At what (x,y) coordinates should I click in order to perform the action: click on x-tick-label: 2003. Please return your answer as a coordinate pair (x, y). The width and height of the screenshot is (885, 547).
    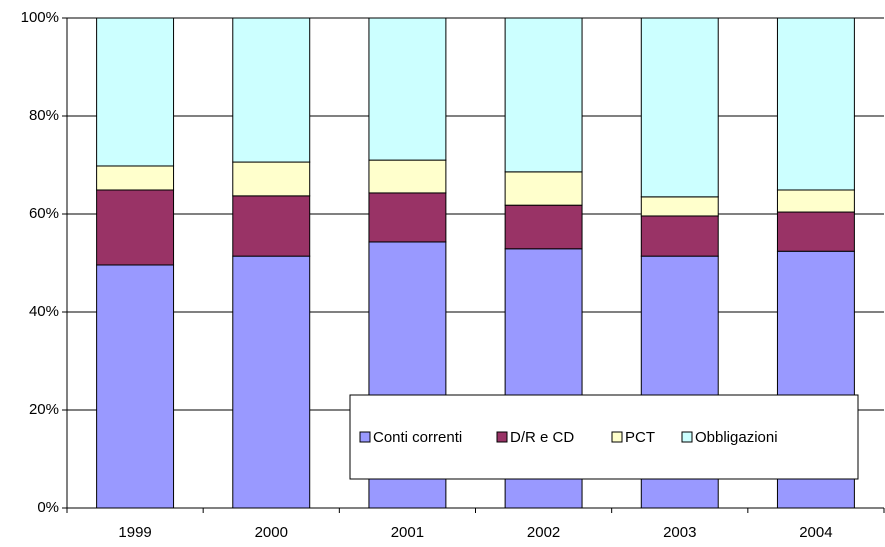
    Looking at the image, I should click on (679, 532).